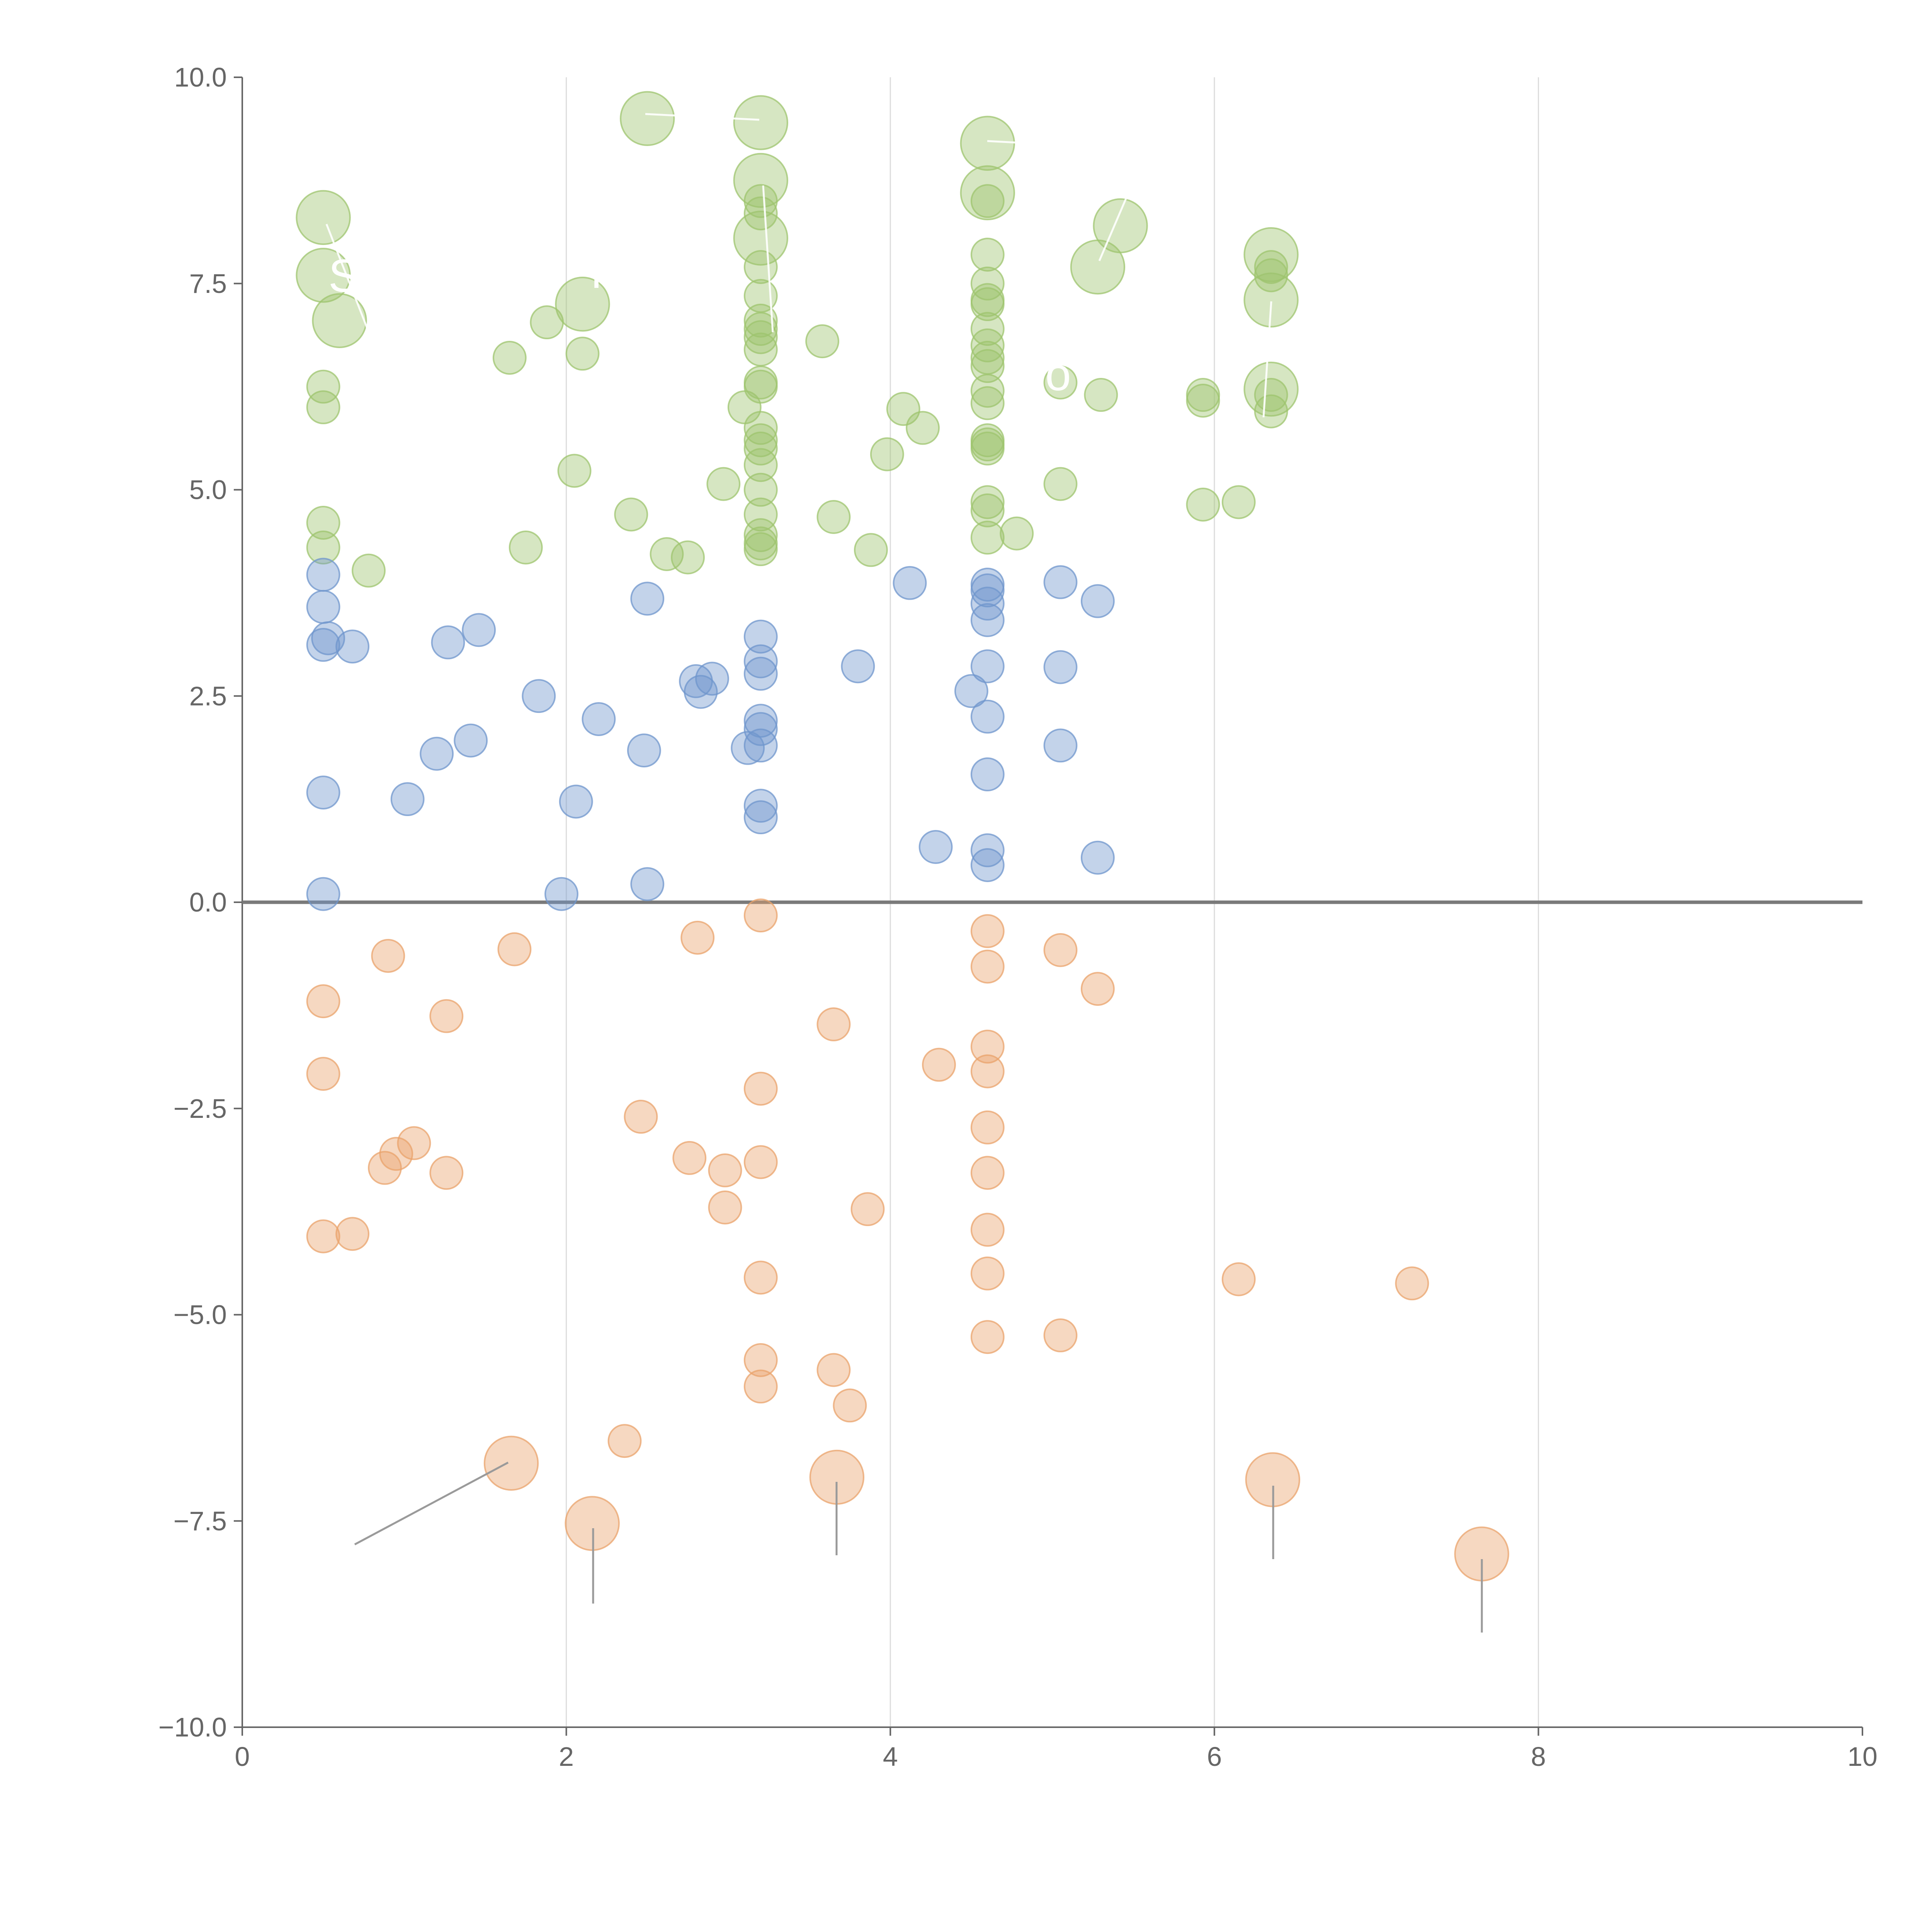 This screenshot has height=1932, width=1932. I want to click on x-tick-label: 6, so click(1214, 1757).